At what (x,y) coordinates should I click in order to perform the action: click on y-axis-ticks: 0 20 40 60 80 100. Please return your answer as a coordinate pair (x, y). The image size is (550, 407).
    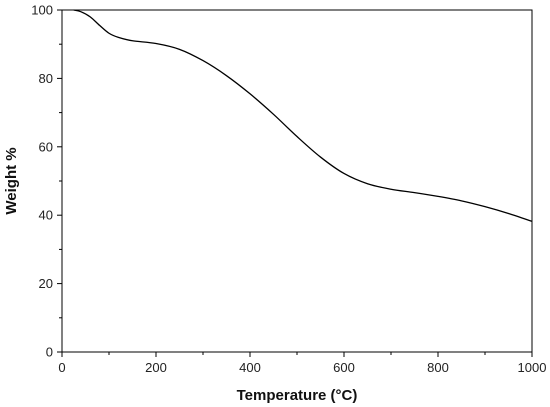
    Looking at the image, I should click on (46, 181).